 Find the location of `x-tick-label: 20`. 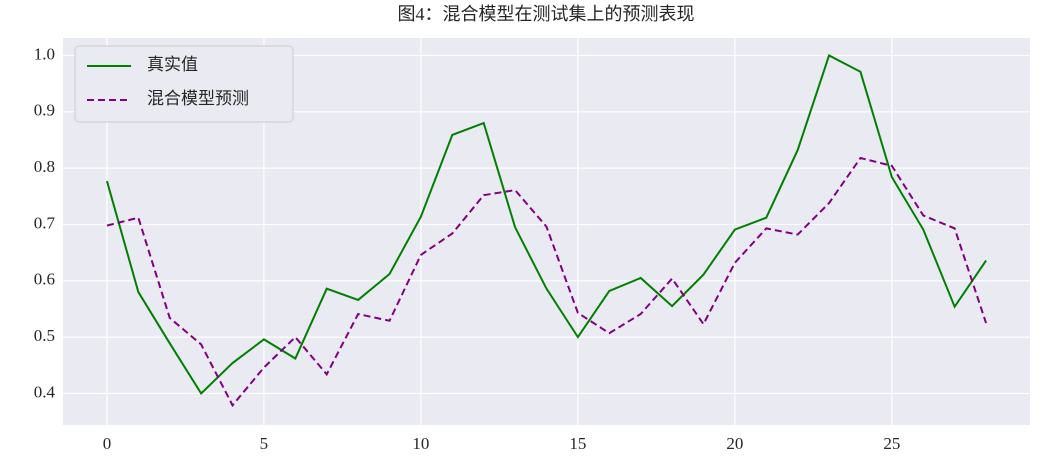

x-tick-label: 20 is located at coordinates (734, 443).